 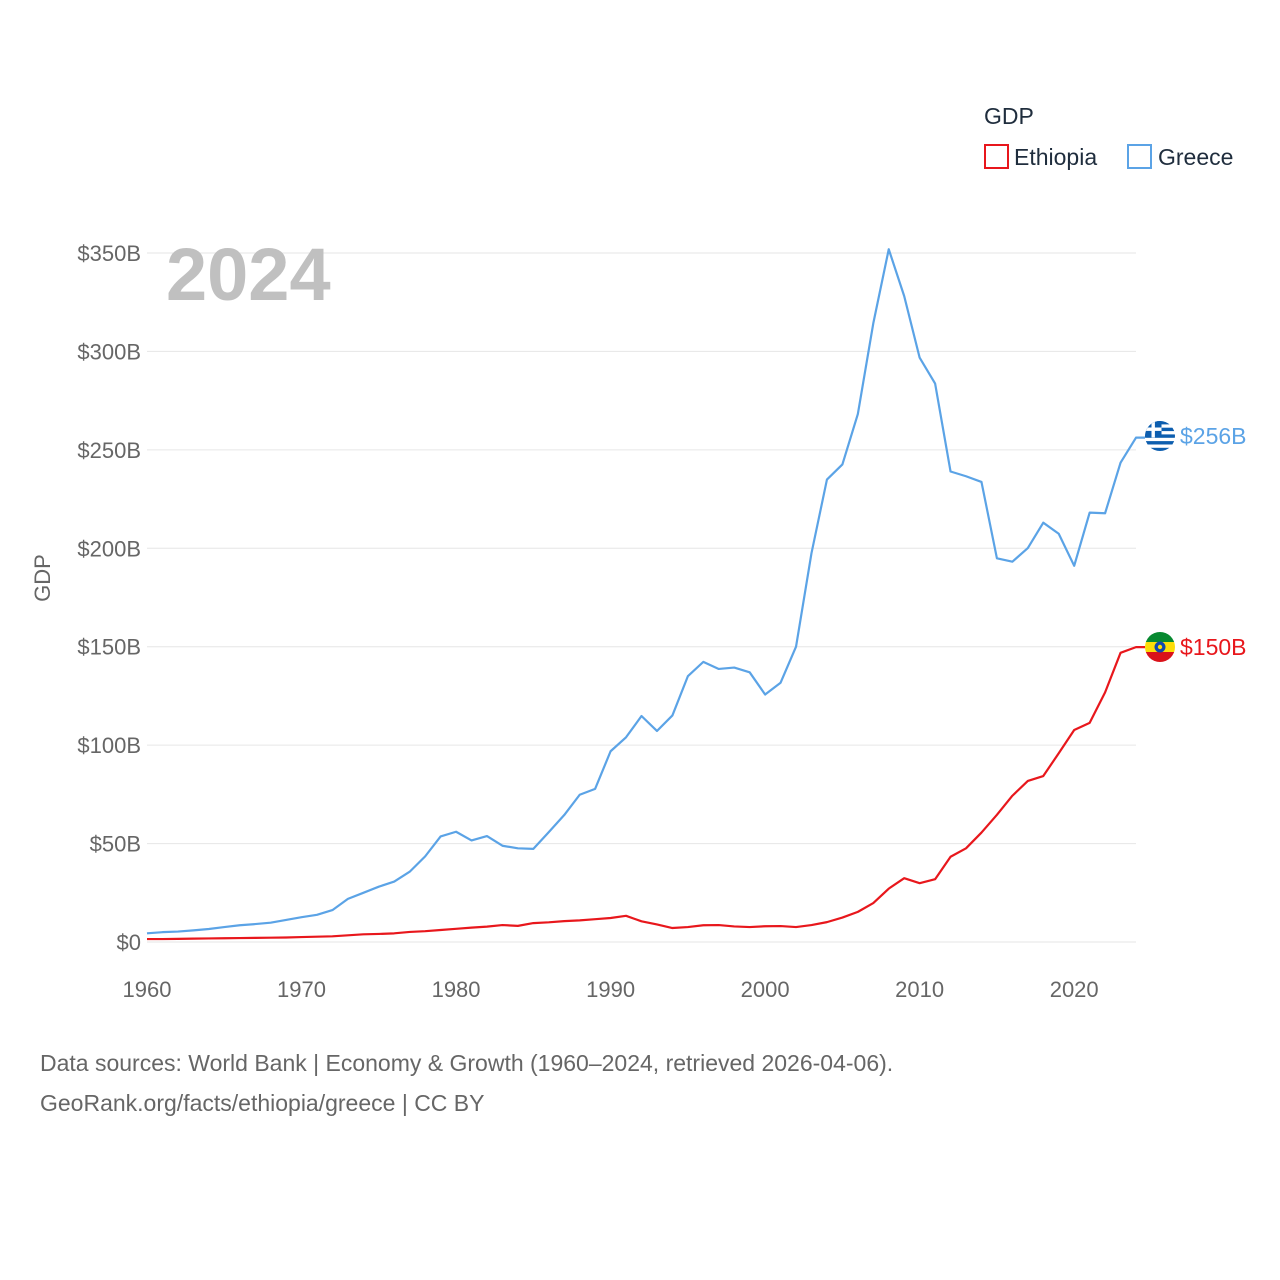 I want to click on y-axis-ticks: $0 $50B $100B $150B $200B $250B $300B $350B, so click(x=109, y=598).